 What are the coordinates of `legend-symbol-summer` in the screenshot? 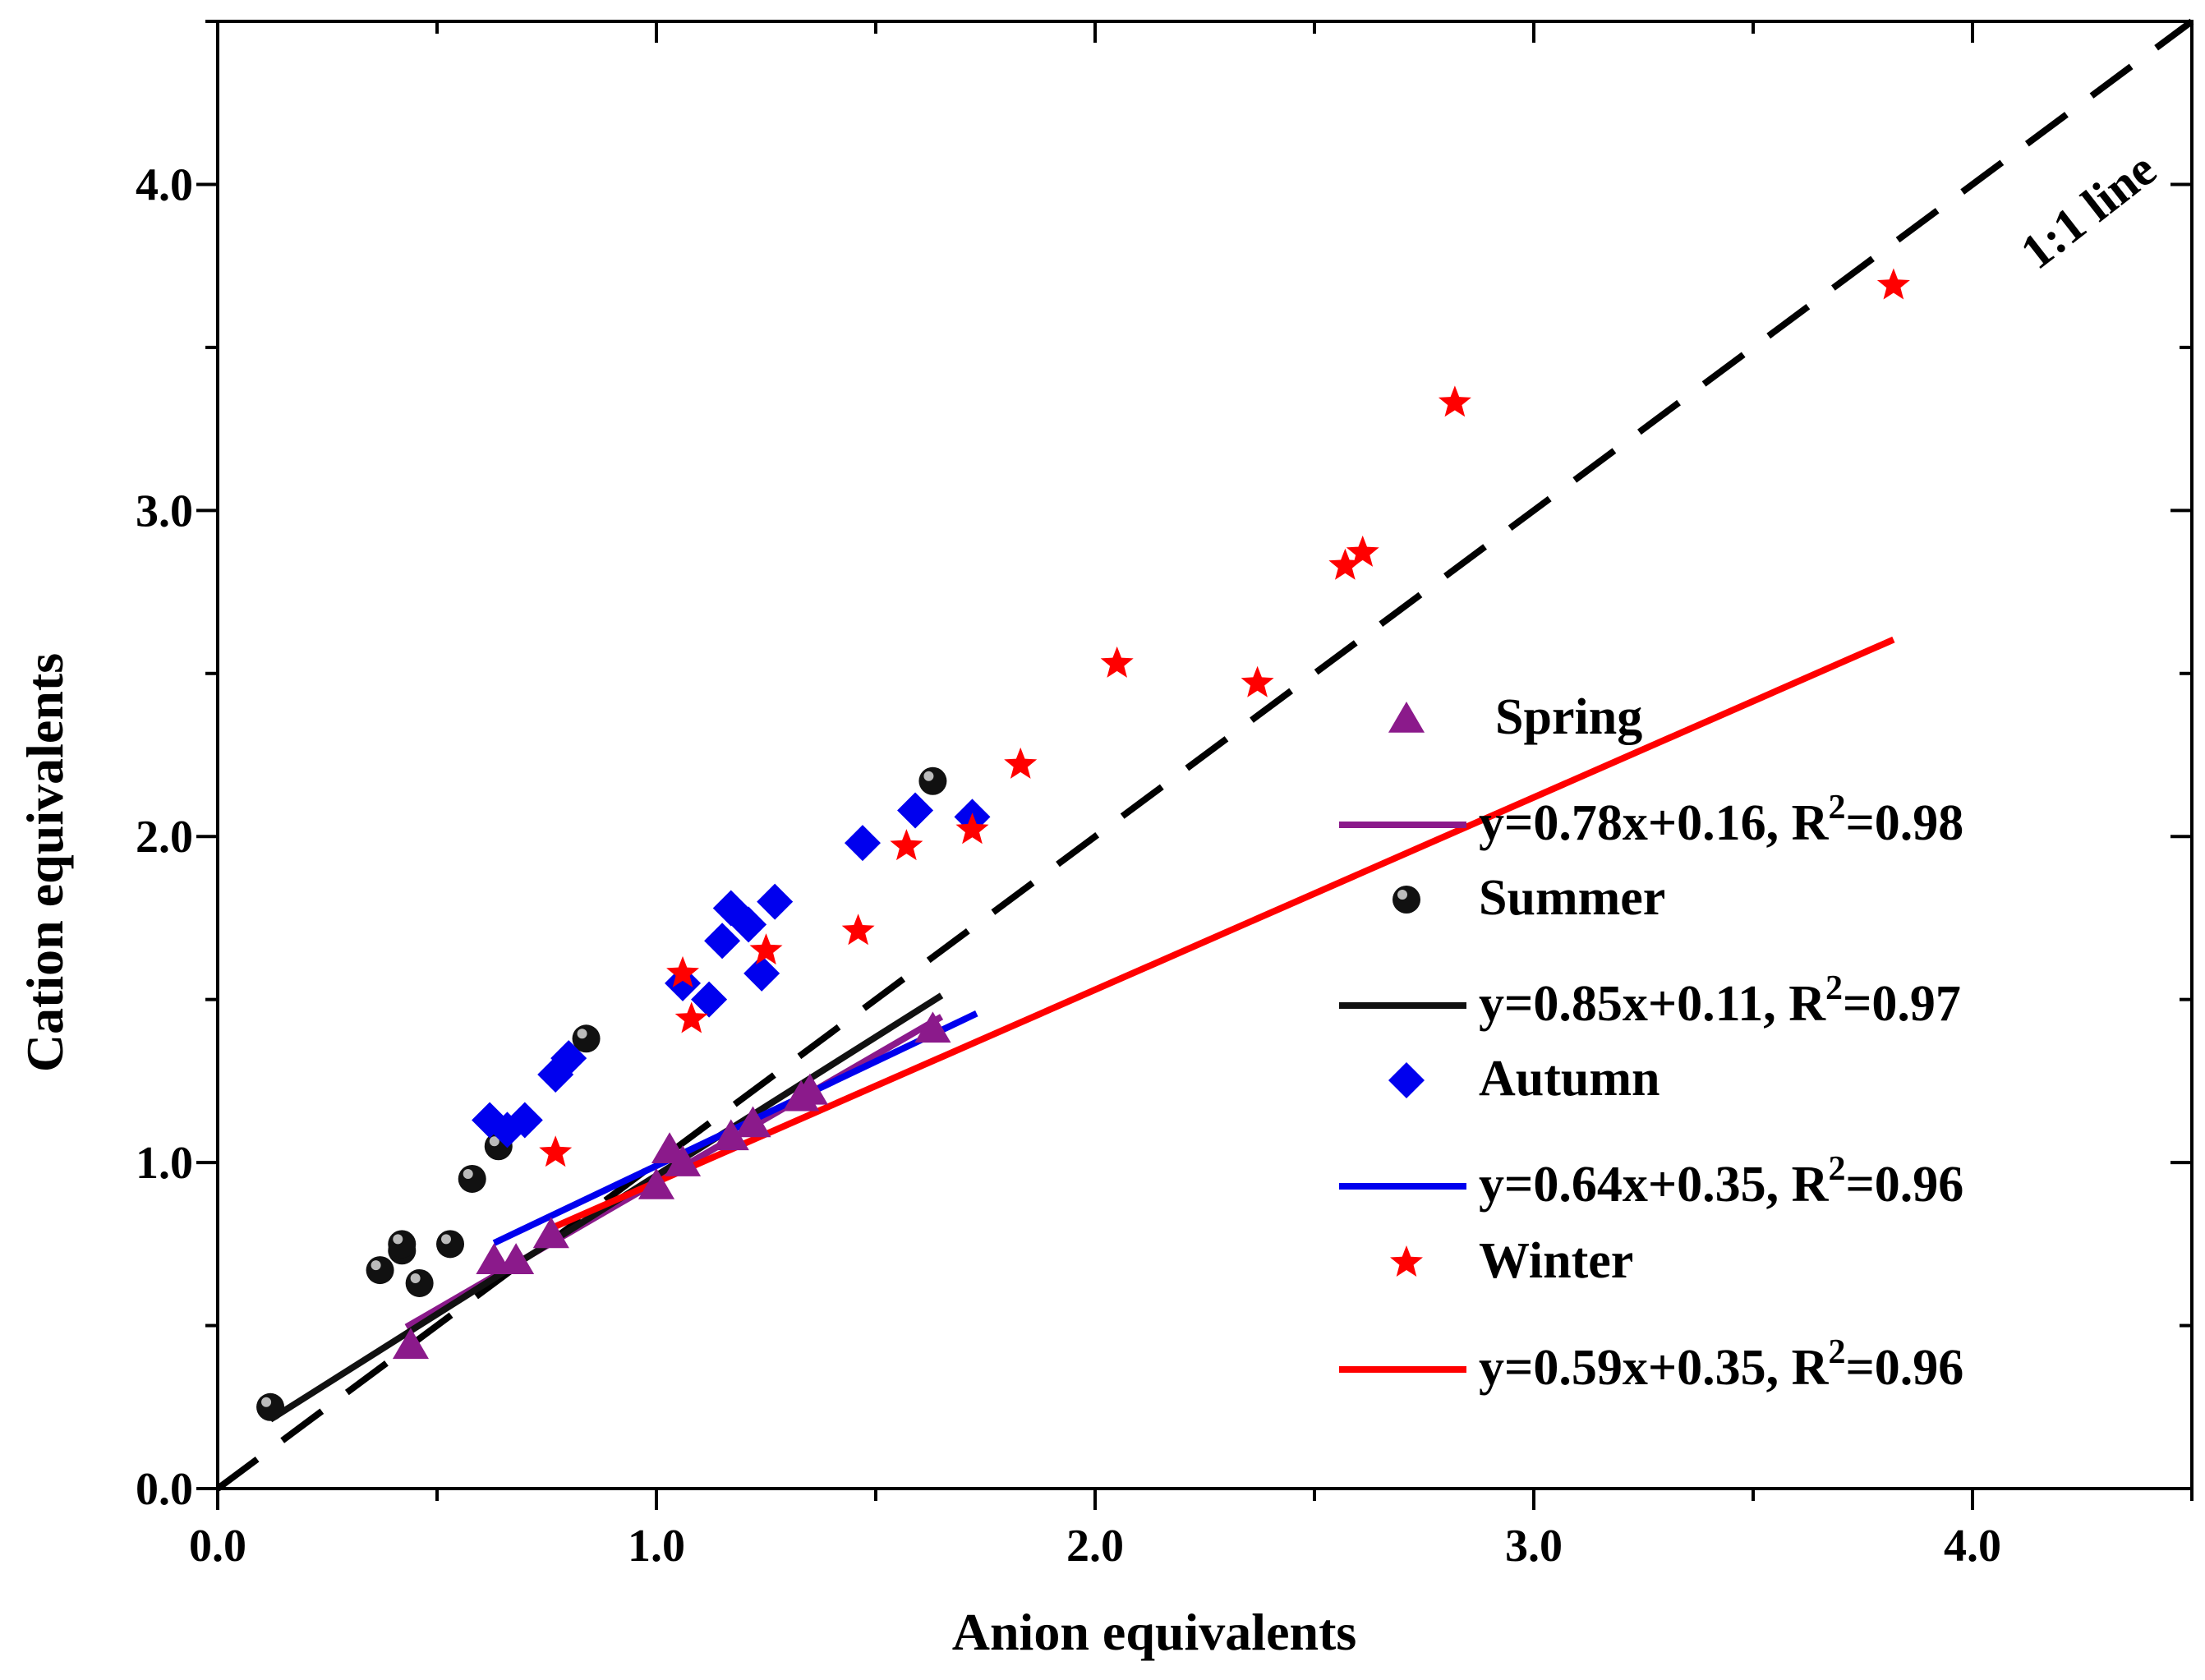 It's located at (1406, 900).